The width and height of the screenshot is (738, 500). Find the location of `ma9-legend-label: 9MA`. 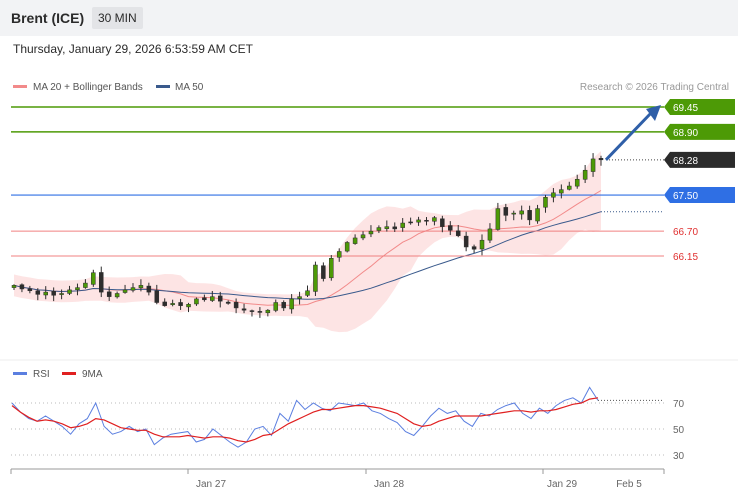

ma9-legend-label: 9MA is located at coordinates (92, 374).